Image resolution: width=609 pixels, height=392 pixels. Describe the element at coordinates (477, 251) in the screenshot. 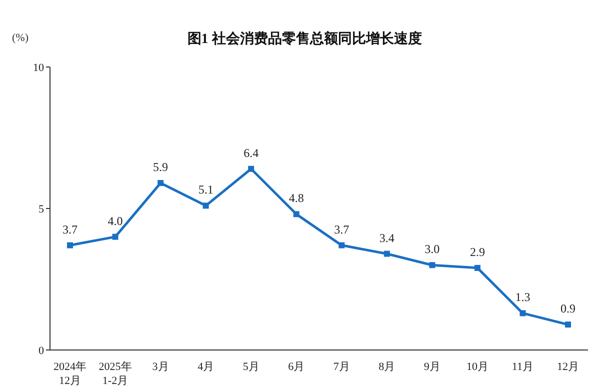

I see `data-label: 2.9` at that location.